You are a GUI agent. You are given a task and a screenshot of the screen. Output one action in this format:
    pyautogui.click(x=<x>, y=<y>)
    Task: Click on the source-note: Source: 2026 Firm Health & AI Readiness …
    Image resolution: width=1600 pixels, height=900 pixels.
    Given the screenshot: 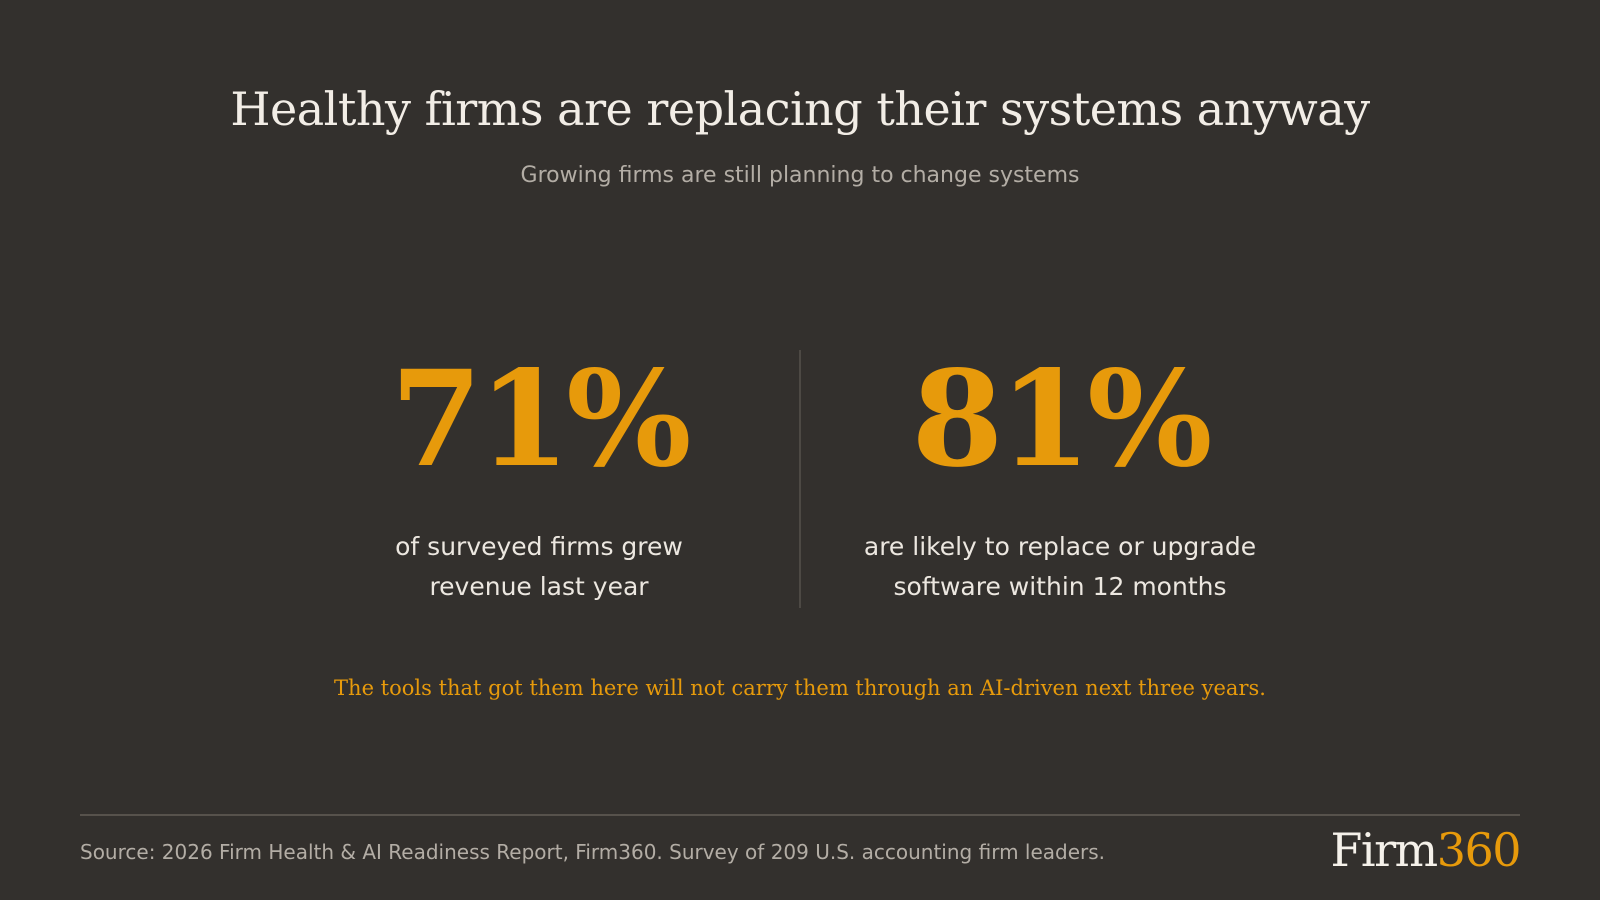 What is the action you would take?
    pyautogui.click(x=593, y=852)
    